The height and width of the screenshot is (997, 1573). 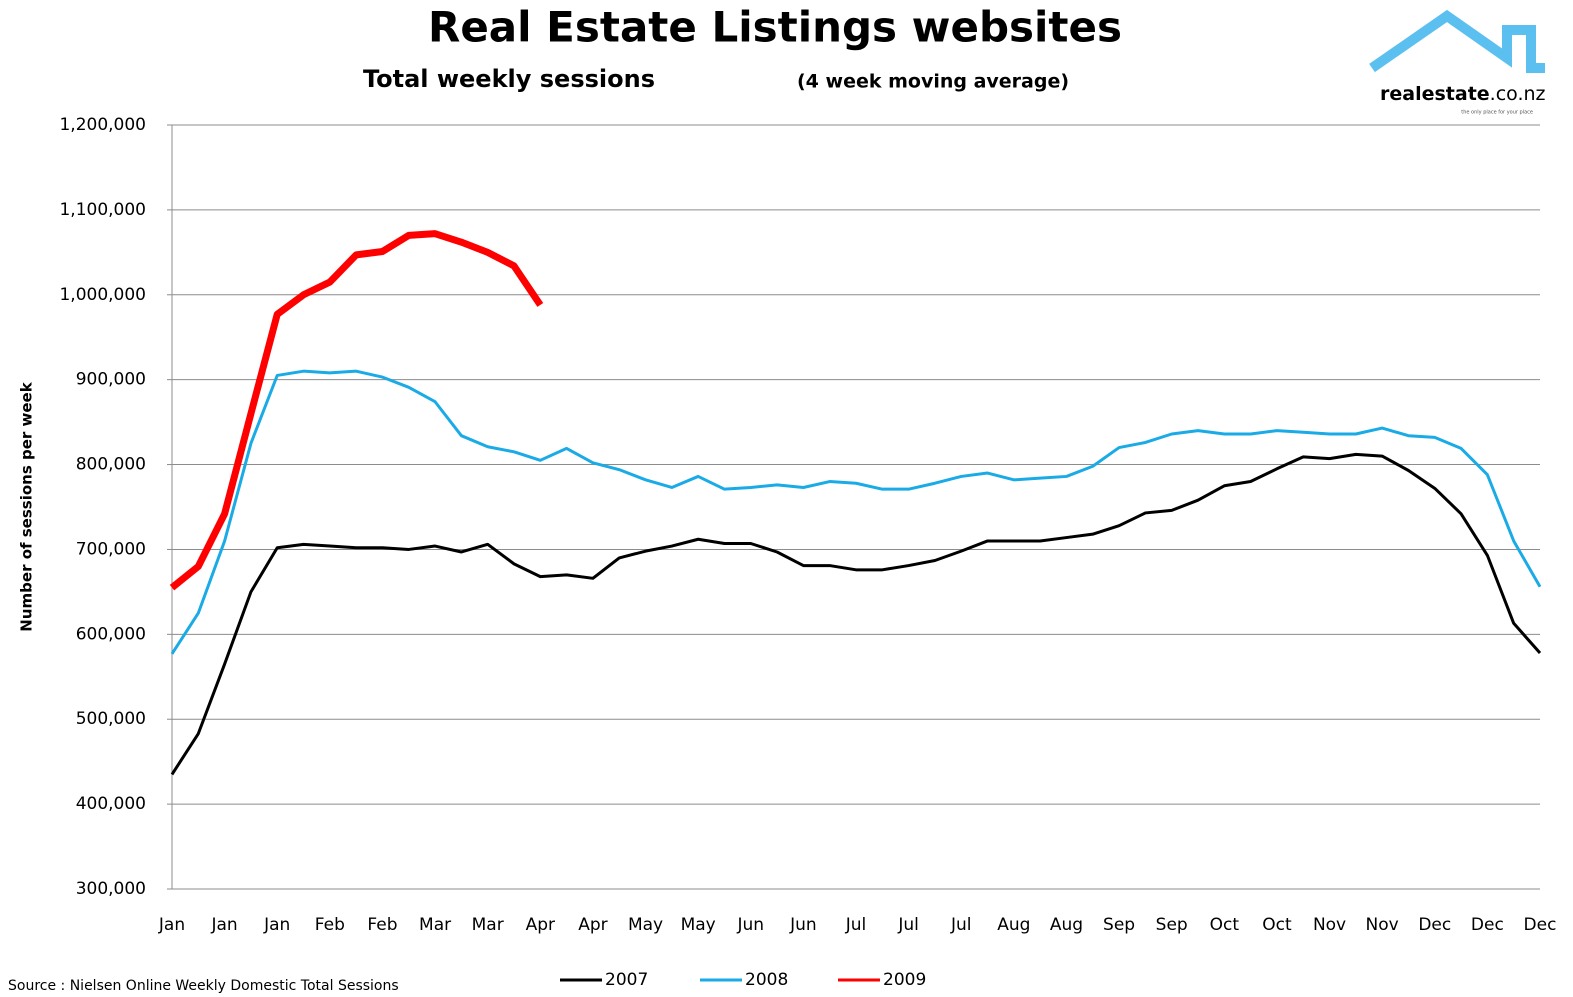 What do you see at coordinates (904, 980) in the screenshot?
I see `legend-label: 2009` at bounding box center [904, 980].